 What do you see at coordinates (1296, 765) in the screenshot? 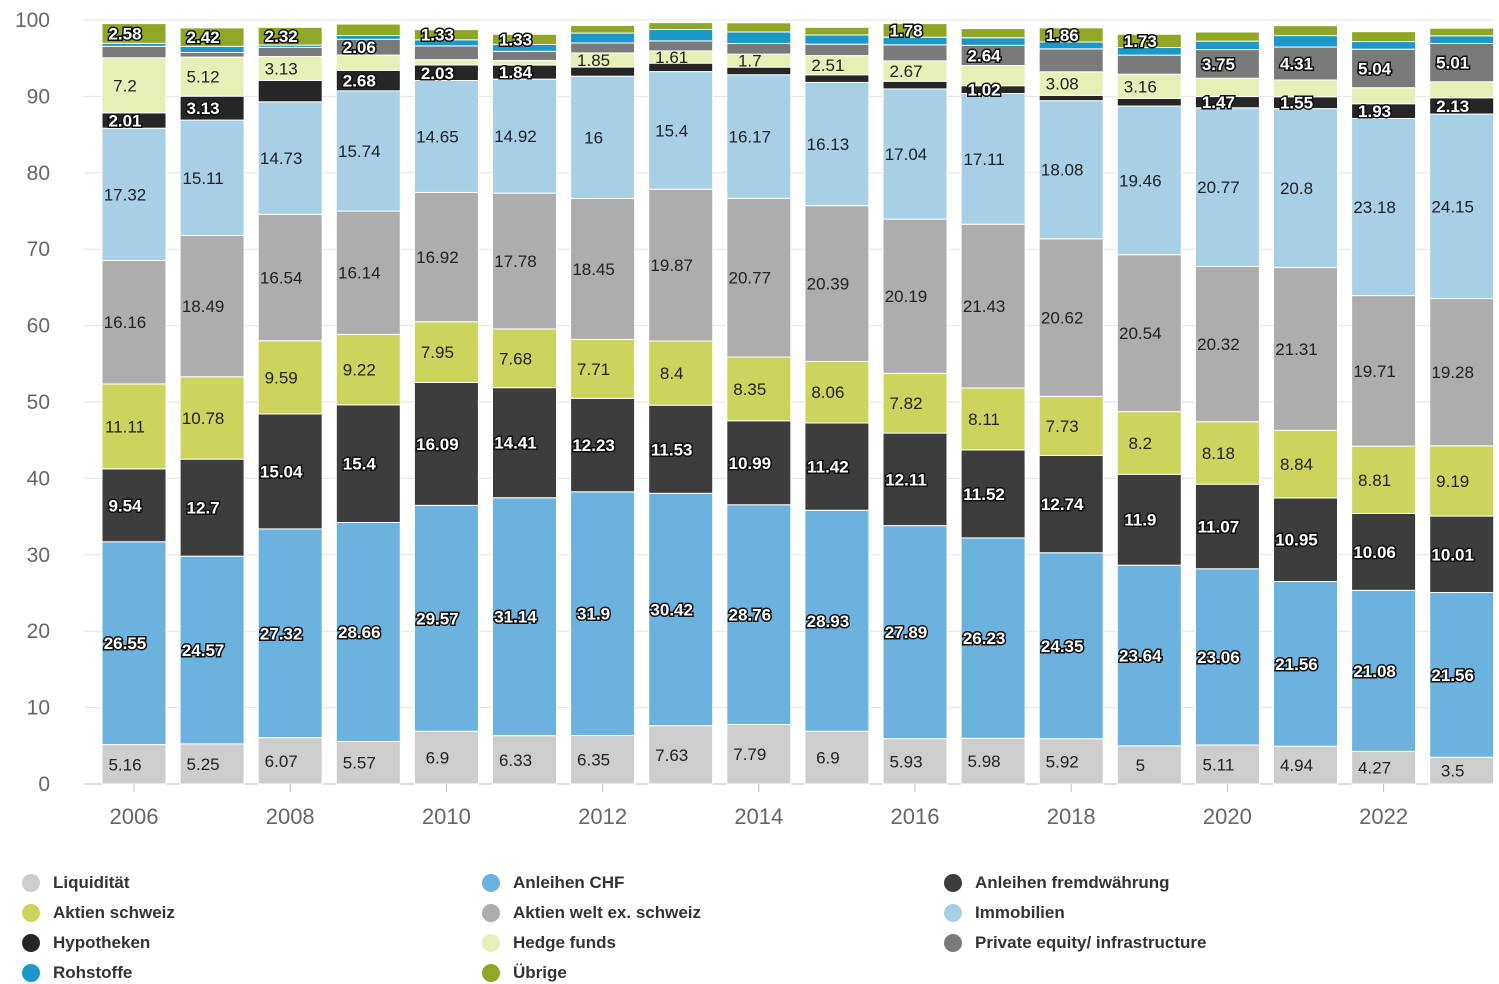
I see `data-label: 4.94` at bounding box center [1296, 765].